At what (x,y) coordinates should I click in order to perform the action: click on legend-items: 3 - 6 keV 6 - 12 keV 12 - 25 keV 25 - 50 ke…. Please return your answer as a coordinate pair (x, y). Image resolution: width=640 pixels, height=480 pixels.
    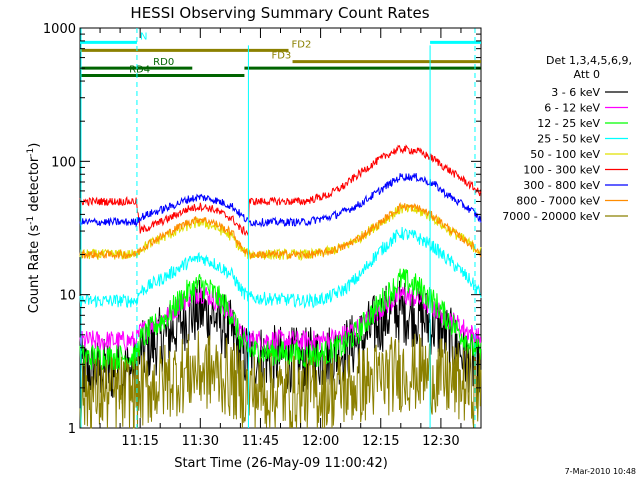
    Looking at the image, I should click on (565, 154).